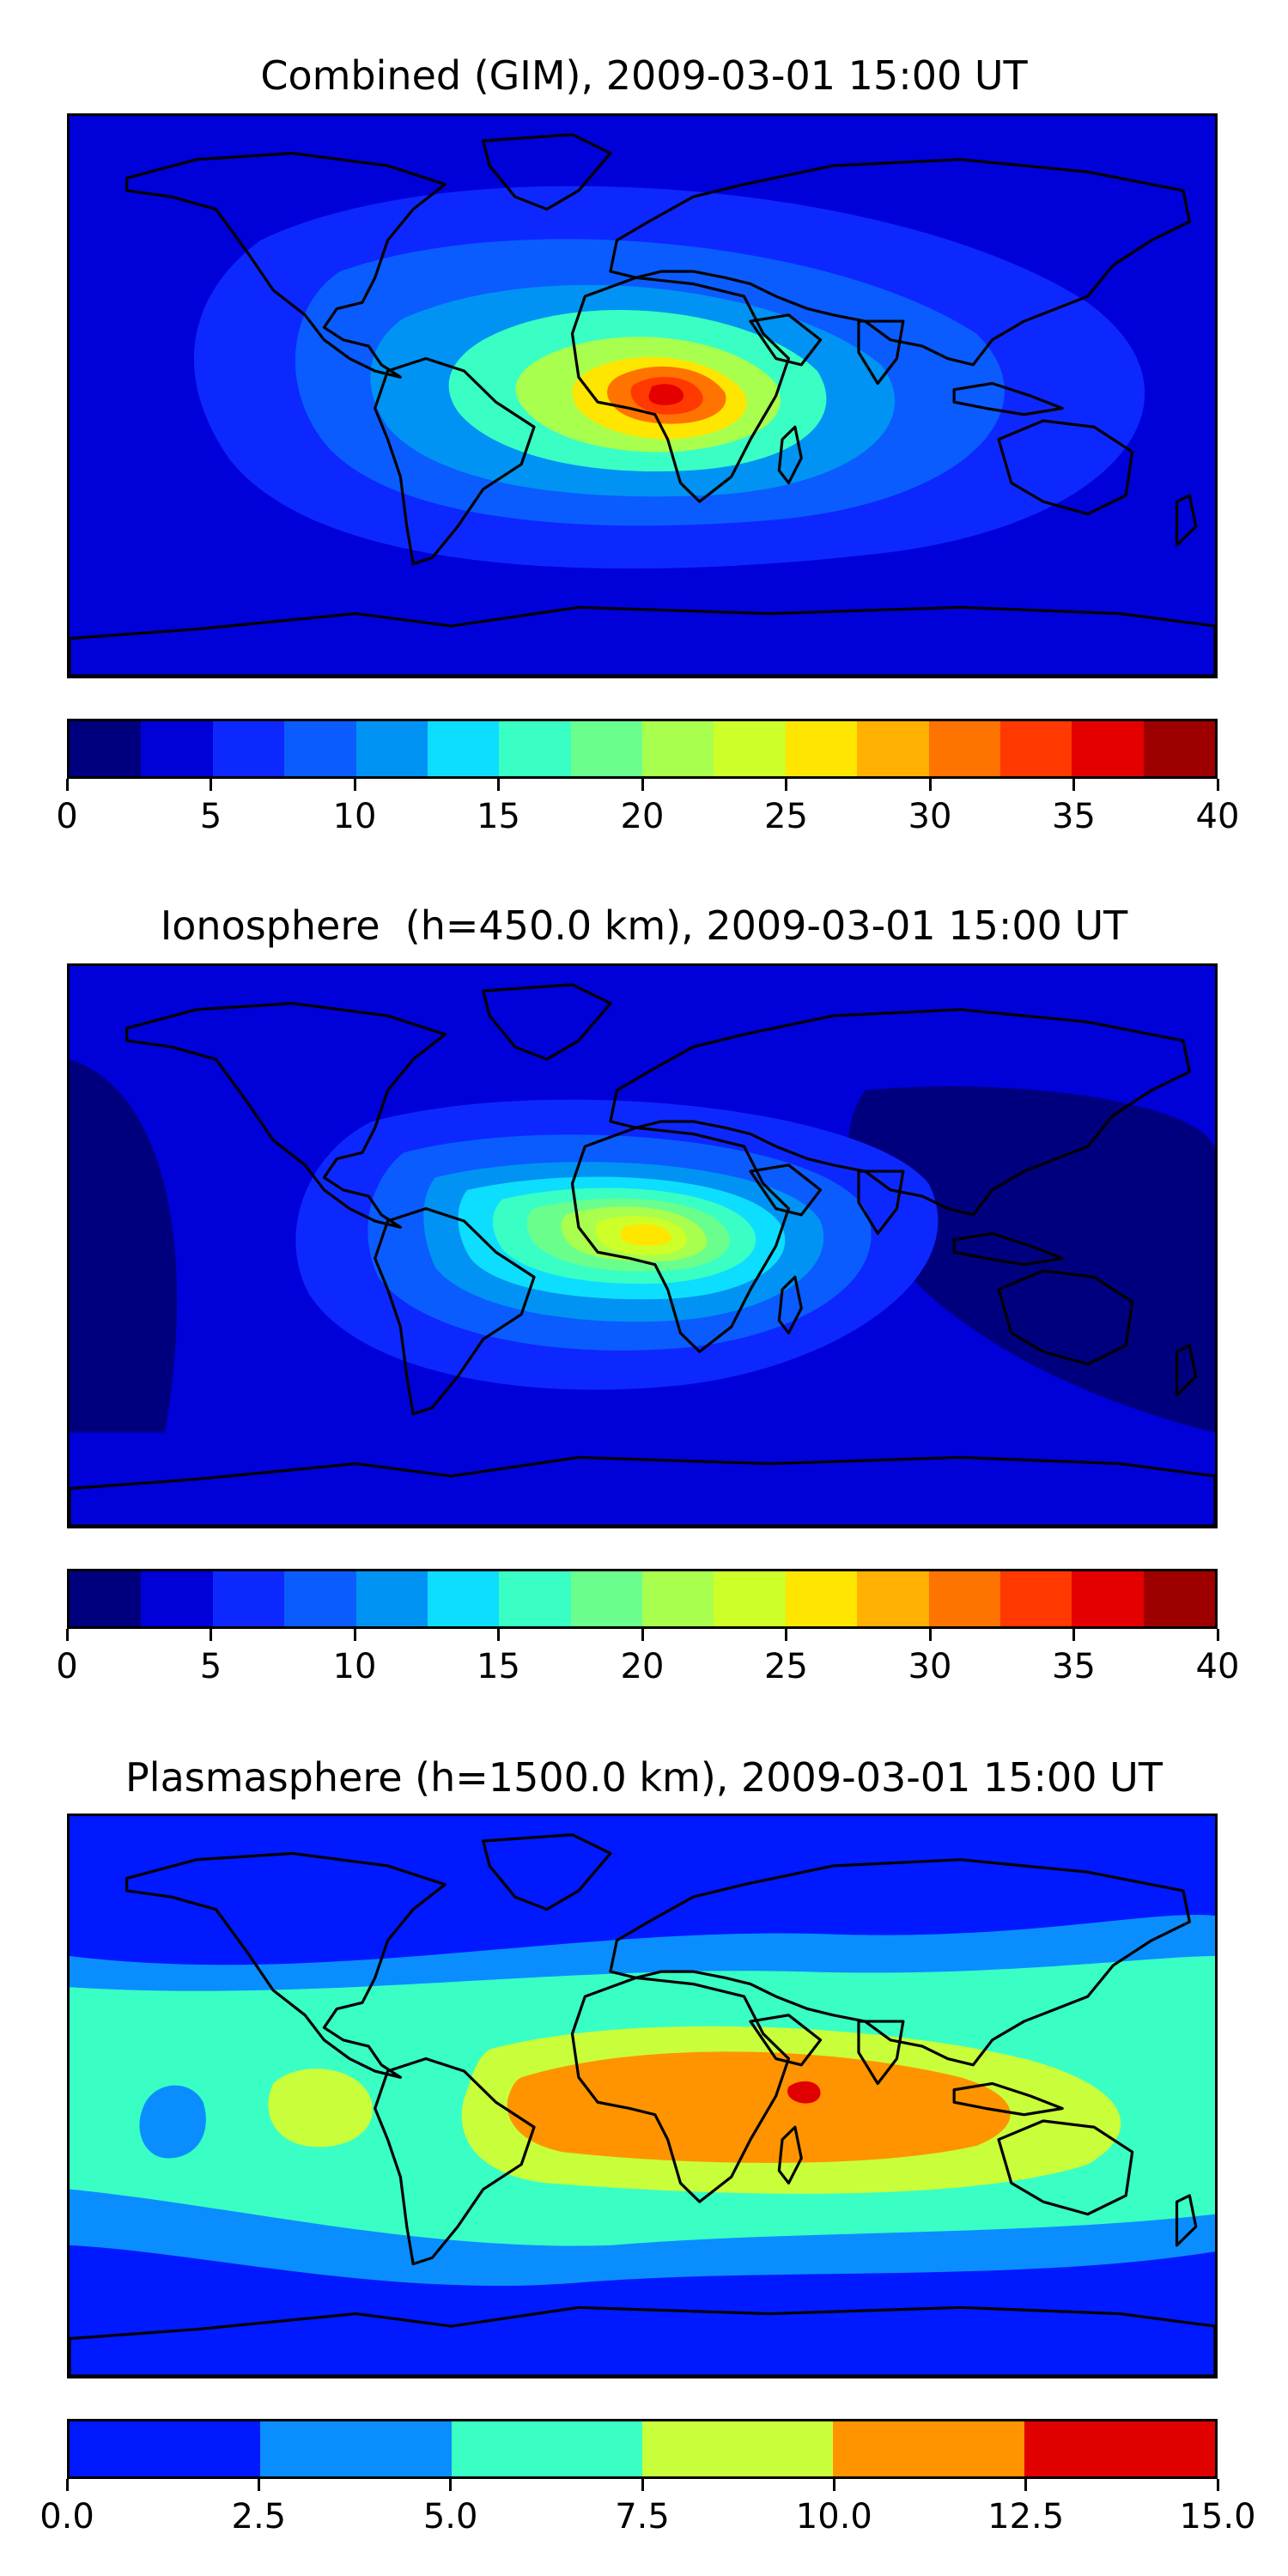 The image size is (1288, 2576). I want to click on panel-title-combined: Combined (GIM), 2009-03-01 15:00 UT, so click(644, 75).